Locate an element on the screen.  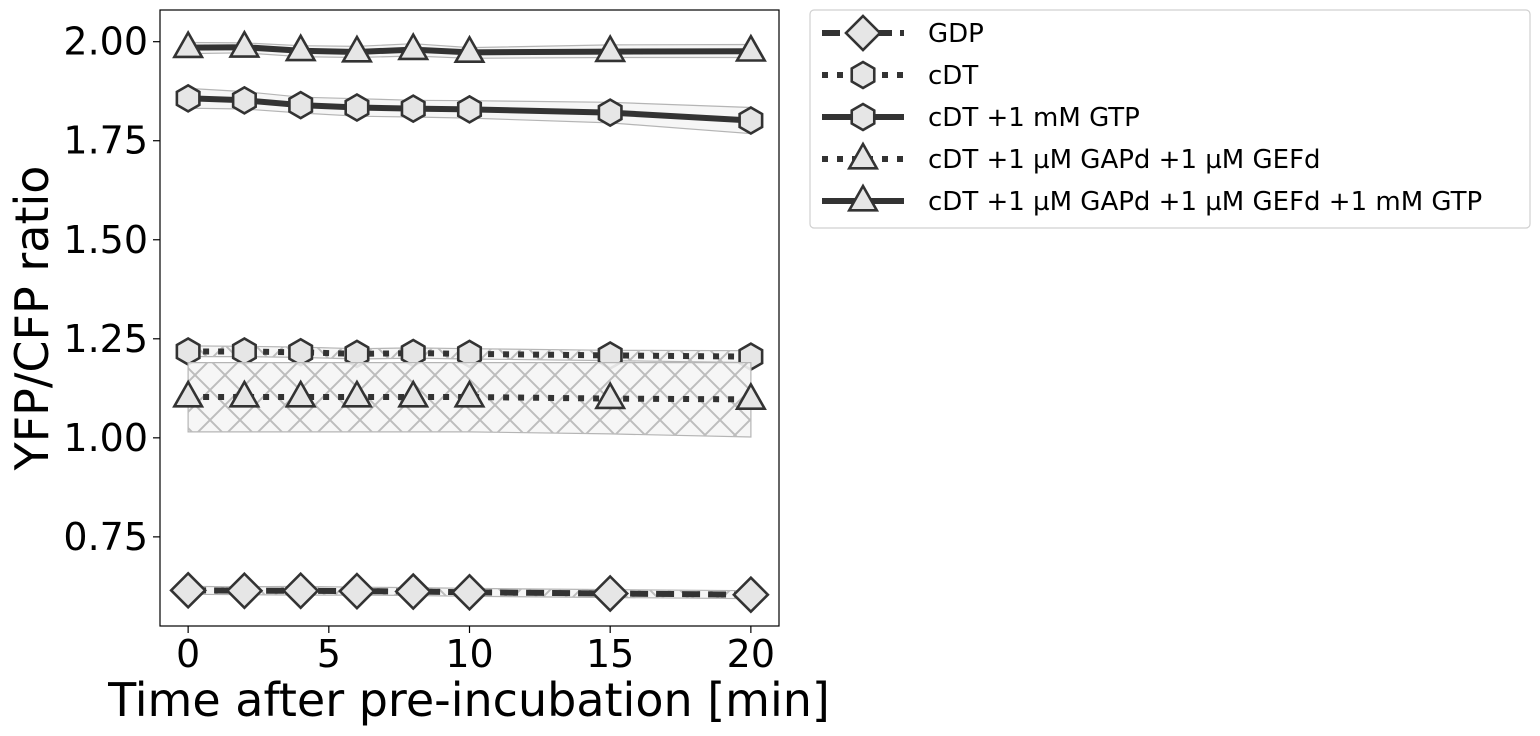
legend-label: cDT is located at coordinates (953, 76).